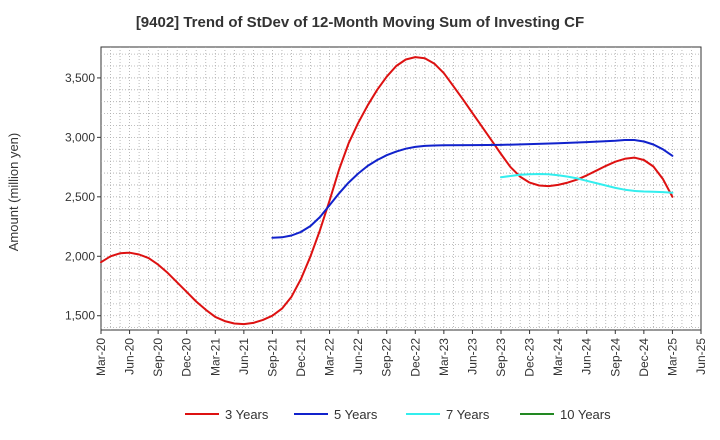 The width and height of the screenshot is (720, 440). Describe the element at coordinates (501, 357) in the screenshot. I see `x-tick-label: Sep-23` at that location.